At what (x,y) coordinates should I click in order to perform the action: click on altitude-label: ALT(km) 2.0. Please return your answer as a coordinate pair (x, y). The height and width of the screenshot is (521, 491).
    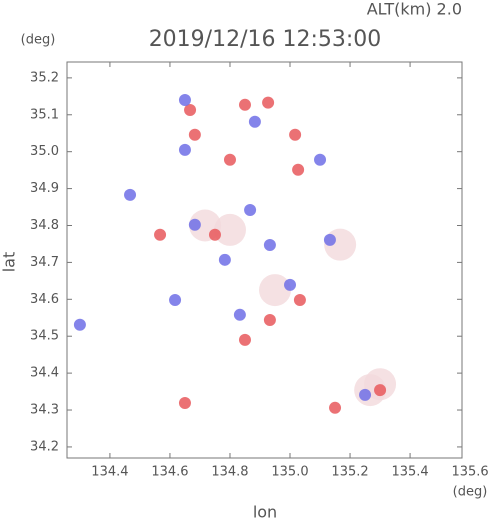
    Looking at the image, I should click on (414, 9).